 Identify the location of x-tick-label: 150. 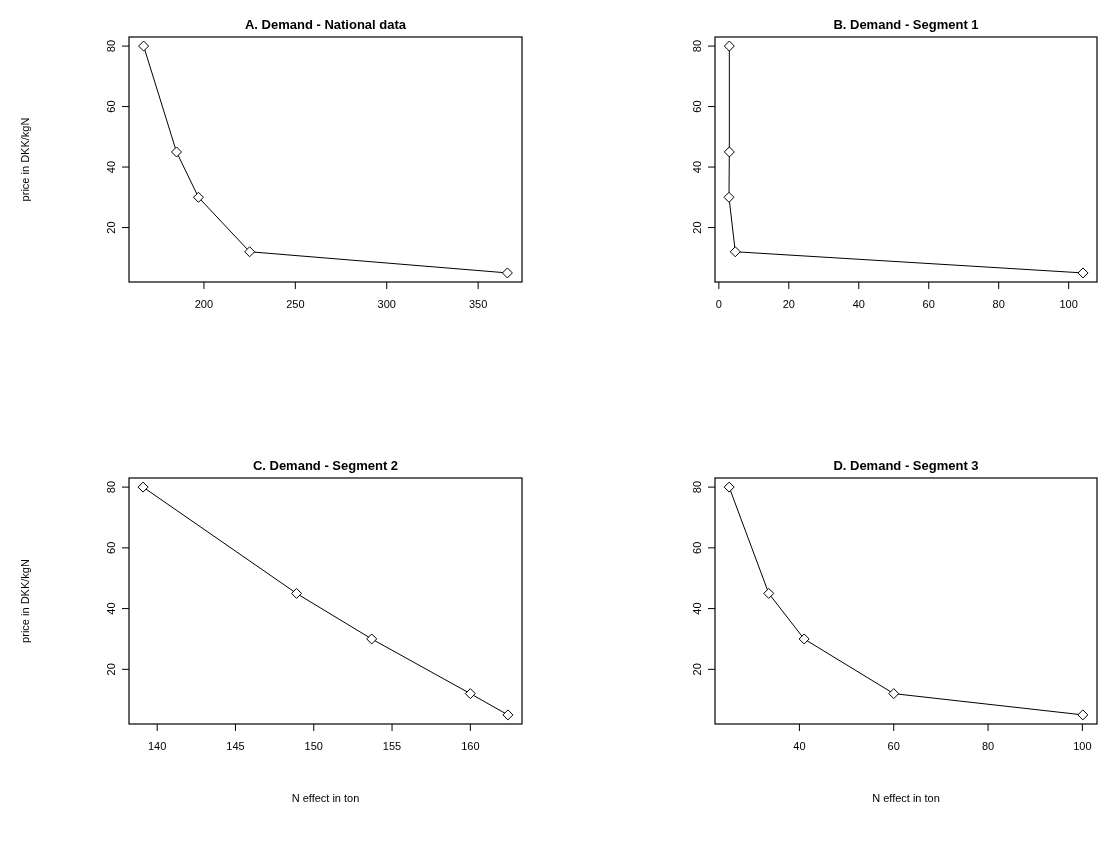
(313, 746).